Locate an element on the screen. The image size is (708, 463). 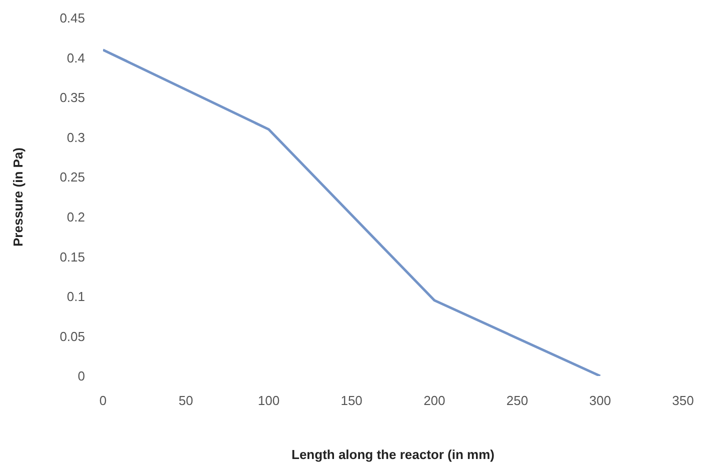
y-tick-label: 0.45 is located at coordinates (72, 18).